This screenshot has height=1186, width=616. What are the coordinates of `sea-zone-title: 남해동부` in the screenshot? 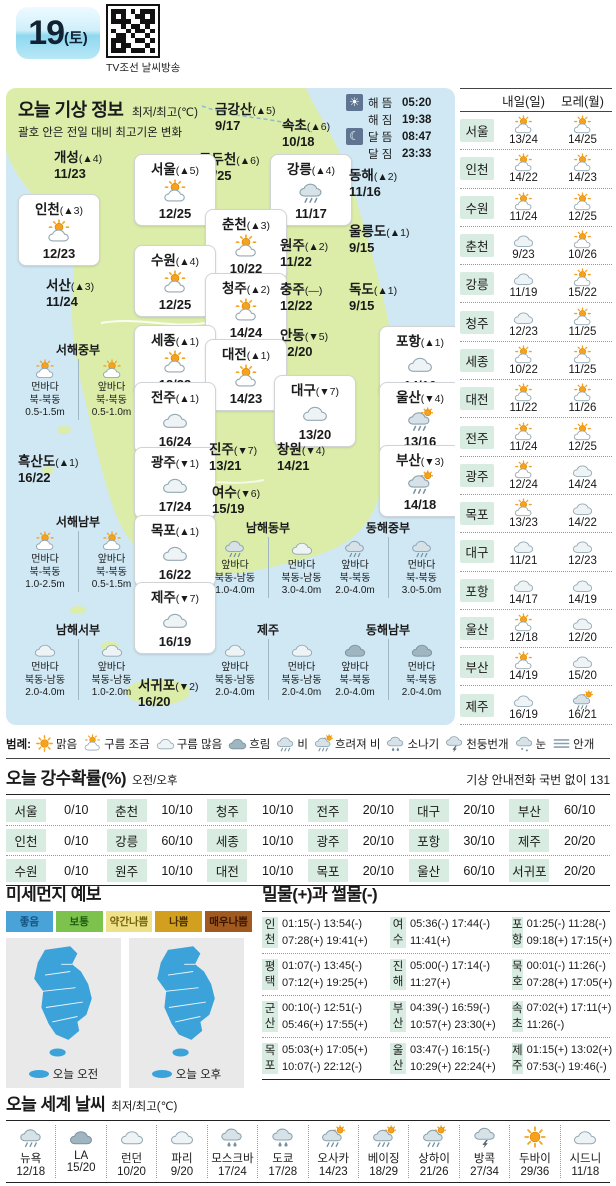 It's located at (268, 528).